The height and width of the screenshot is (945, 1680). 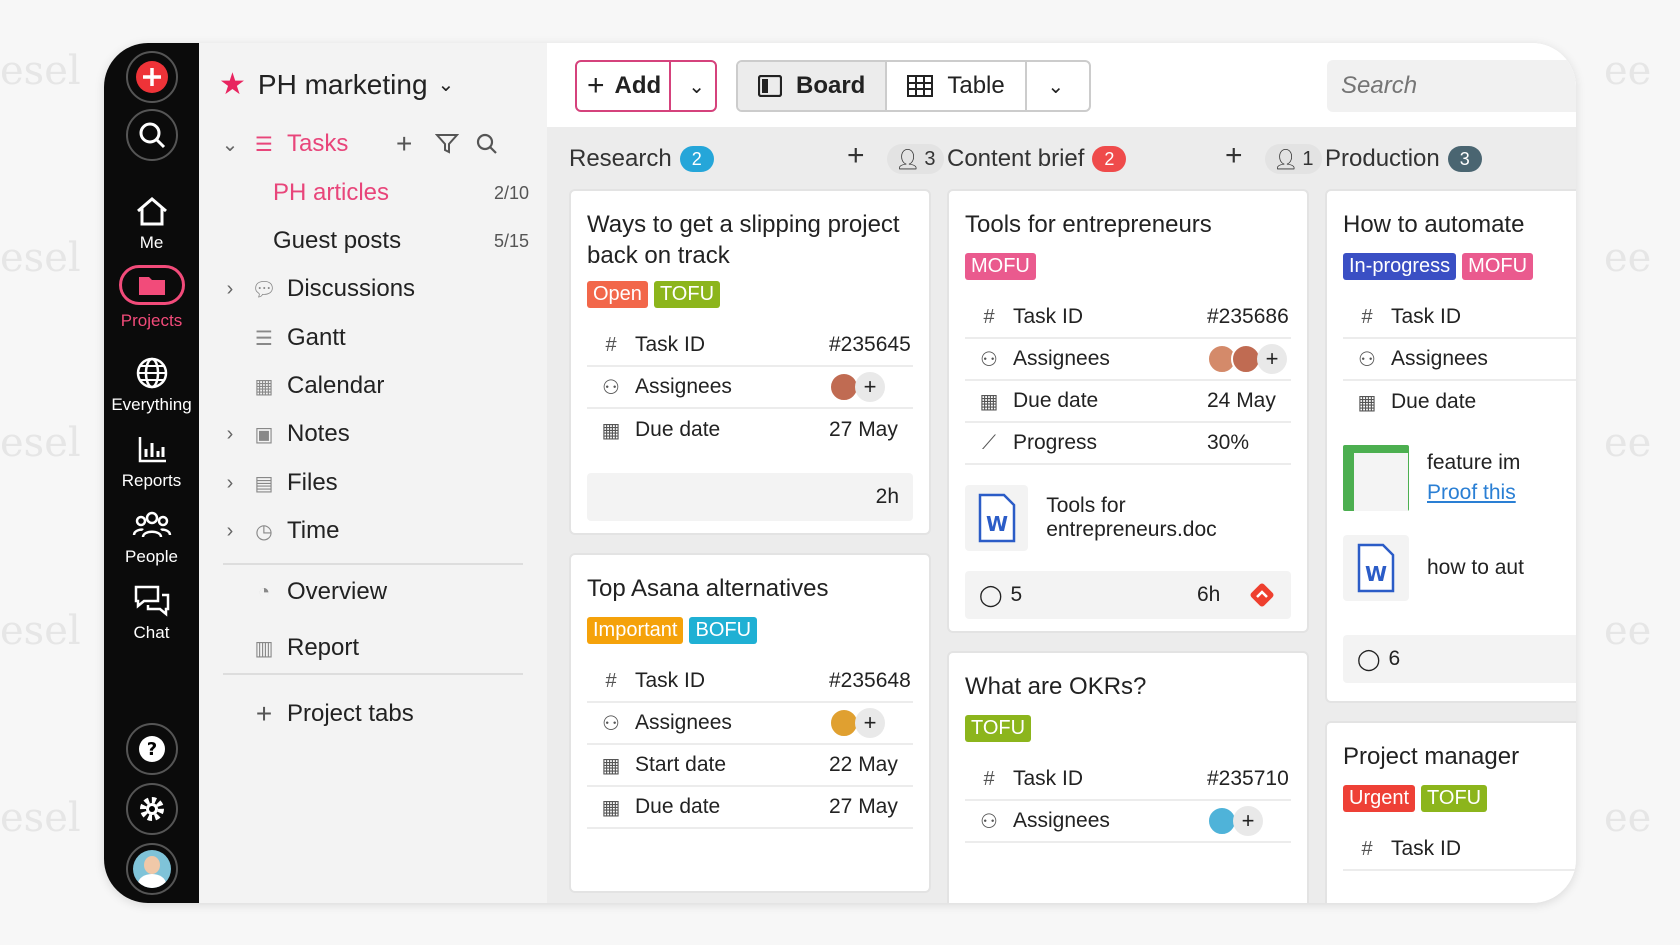 What do you see at coordinates (1016, 594) in the screenshot?
I see `comment-count: 5` at bounding box center [1016, 594].